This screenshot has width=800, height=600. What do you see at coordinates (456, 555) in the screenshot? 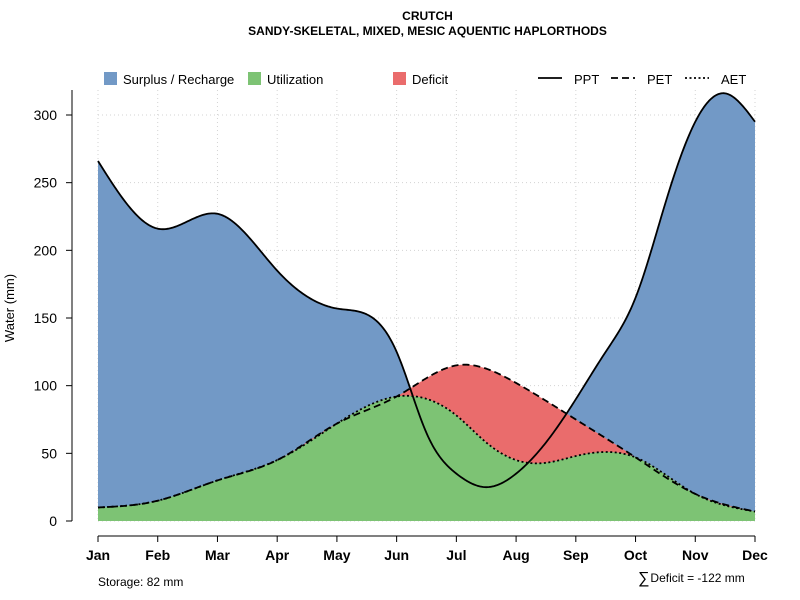
I see `x-tick-label: Jul` at bounding box center [456, 555].